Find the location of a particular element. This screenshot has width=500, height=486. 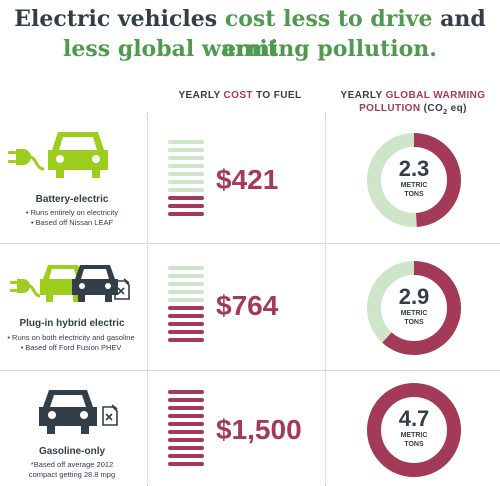

vehicle-note: *Based off average 2012 is located at coordinates (72, 464).